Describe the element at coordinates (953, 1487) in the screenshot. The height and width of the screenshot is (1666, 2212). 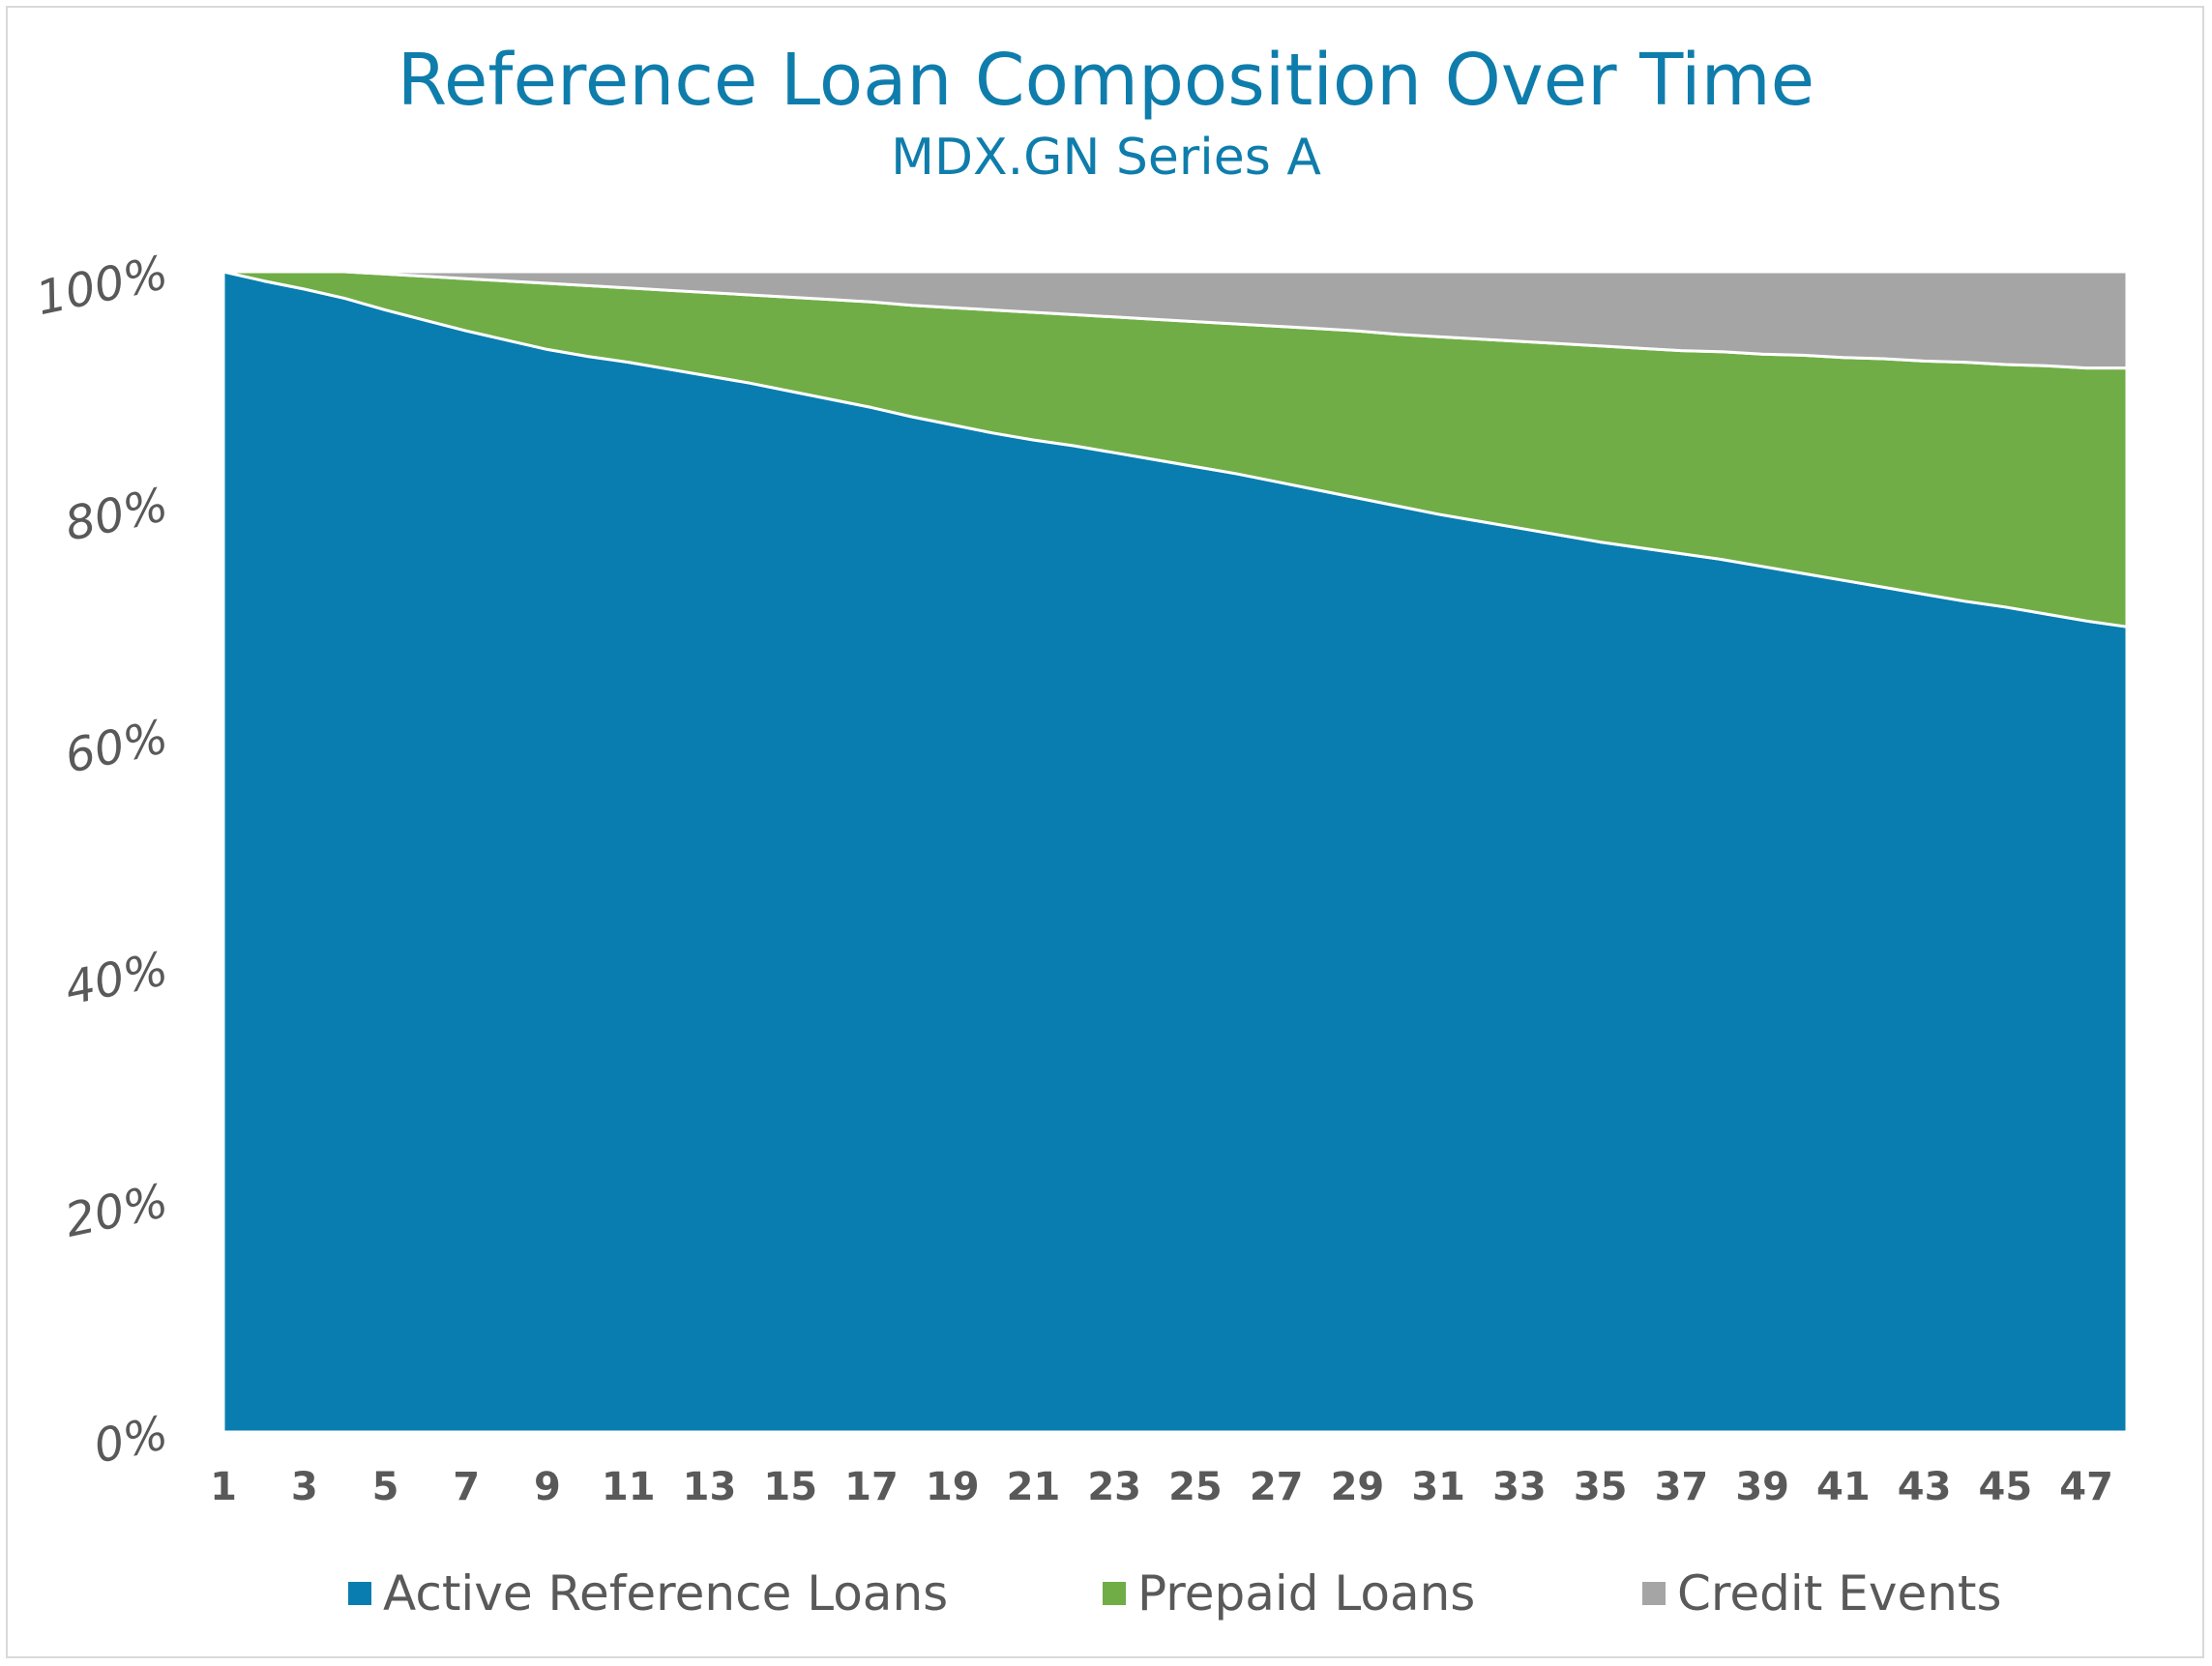
I see `x-tick-label: 19` at that location.